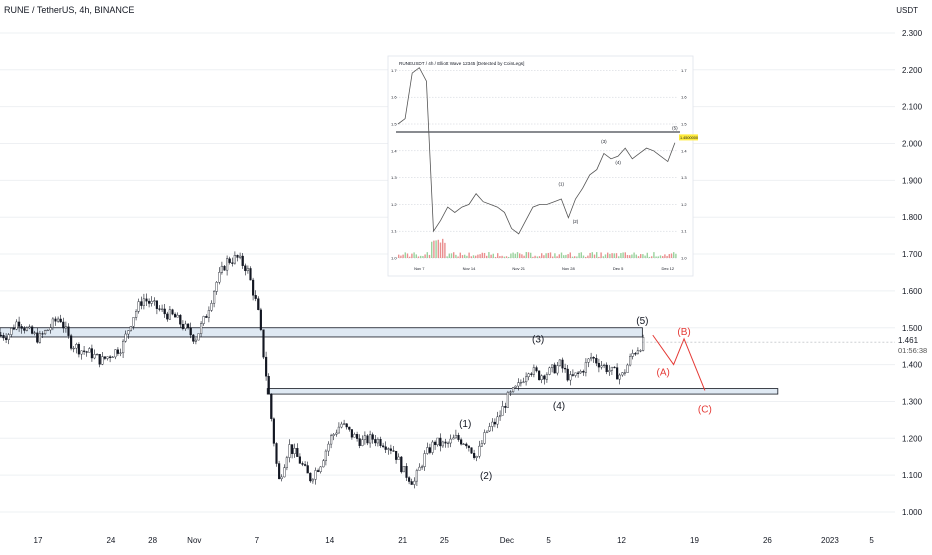 Image resolution: width=932 pixels, height=555 pixels. Describe the element at coordinates (912, 475) in the screenshot. I see `y-tick-label: 1.100` at that location.